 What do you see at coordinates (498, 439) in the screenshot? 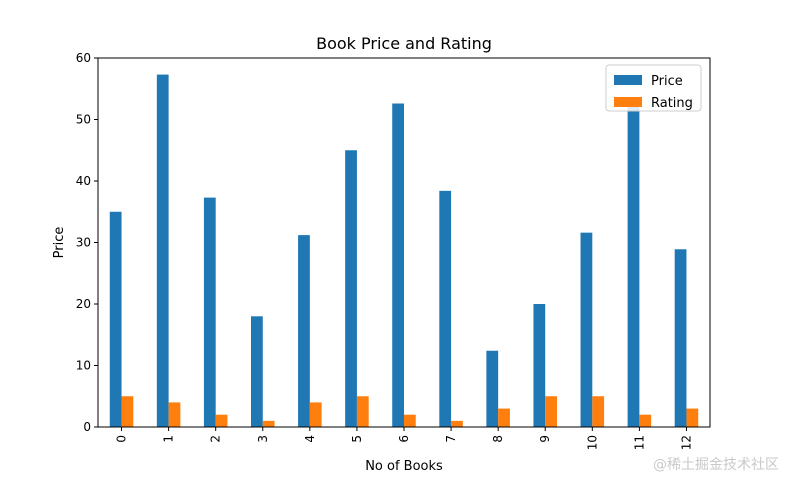
I see `x-tick-label: 8` at bounding box center [498, 439].